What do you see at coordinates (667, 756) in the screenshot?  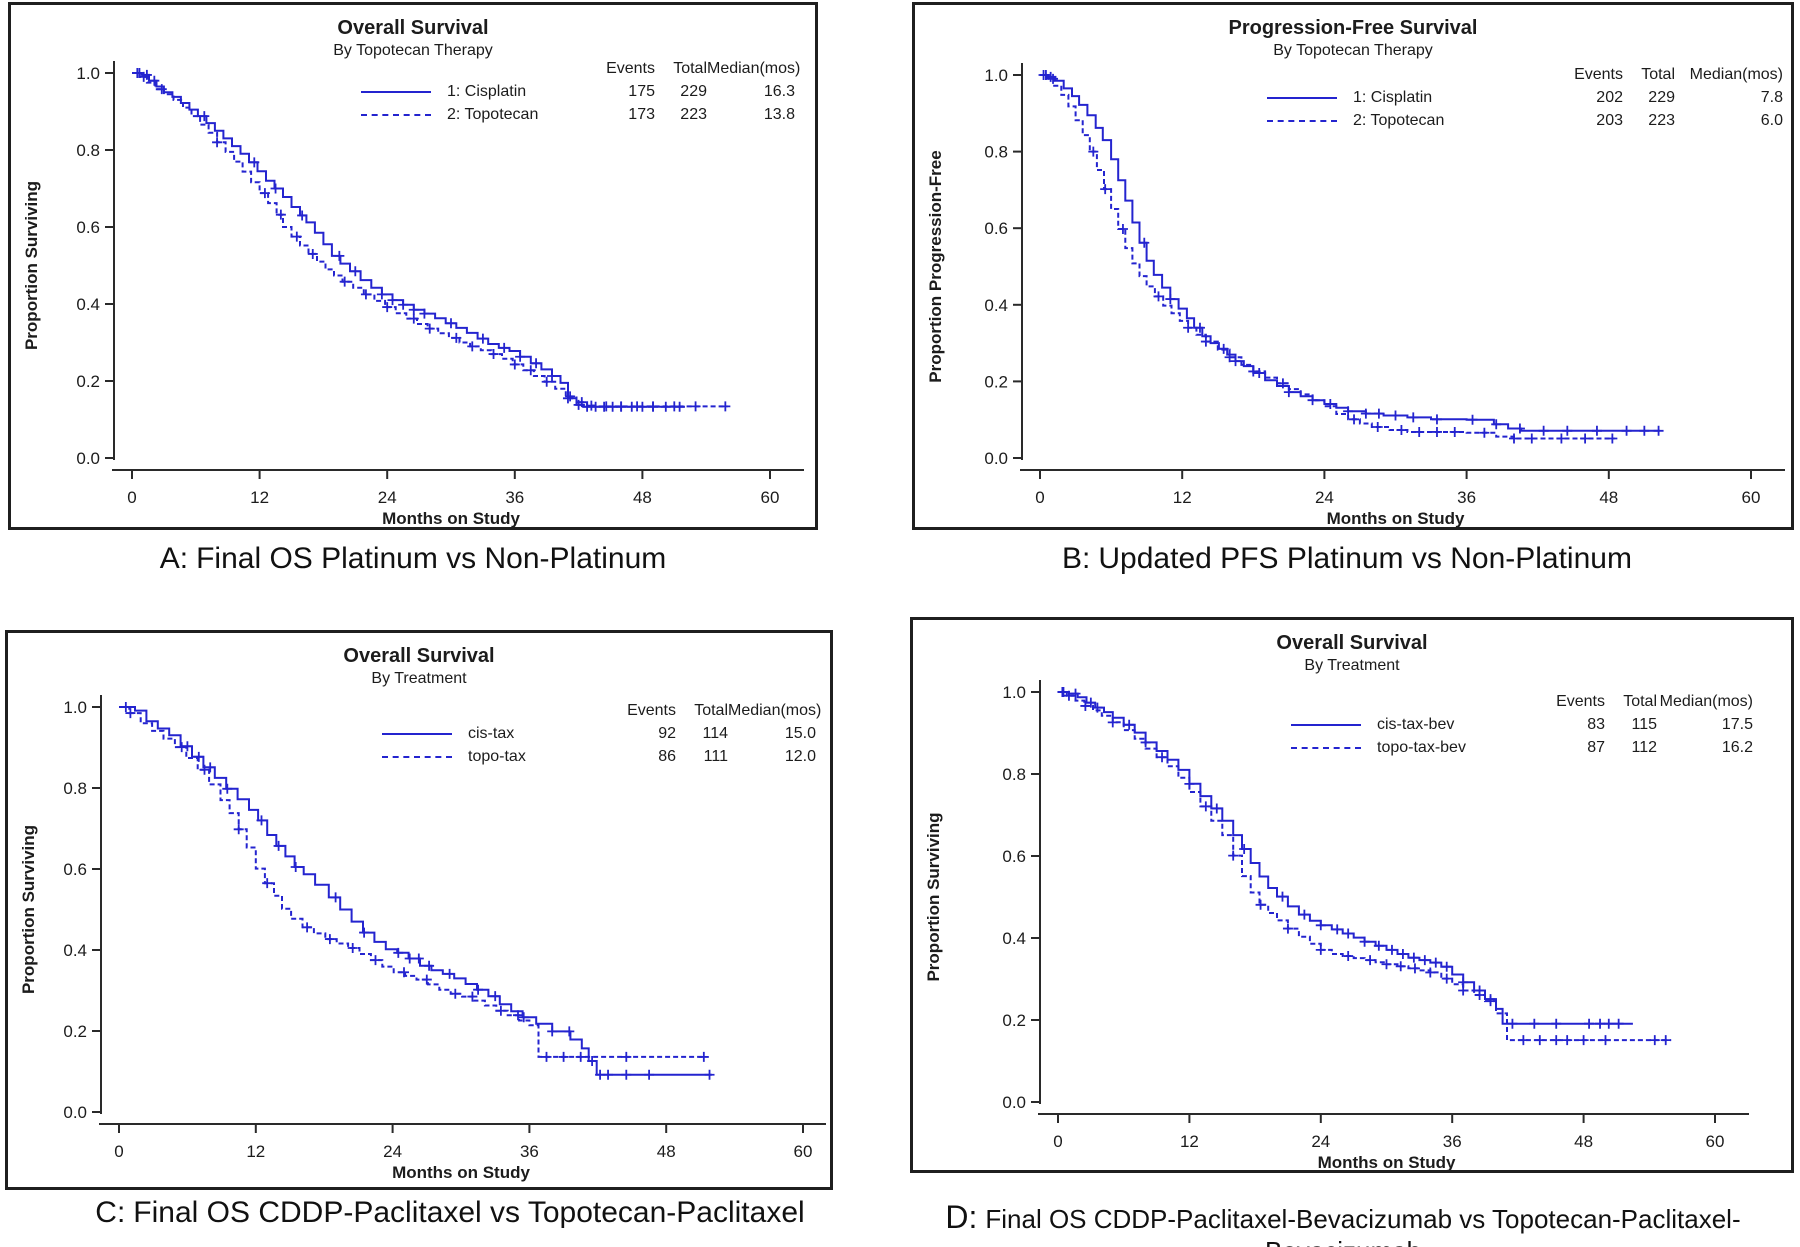 I see `series-events: 86` at bounding box center [667, 756].